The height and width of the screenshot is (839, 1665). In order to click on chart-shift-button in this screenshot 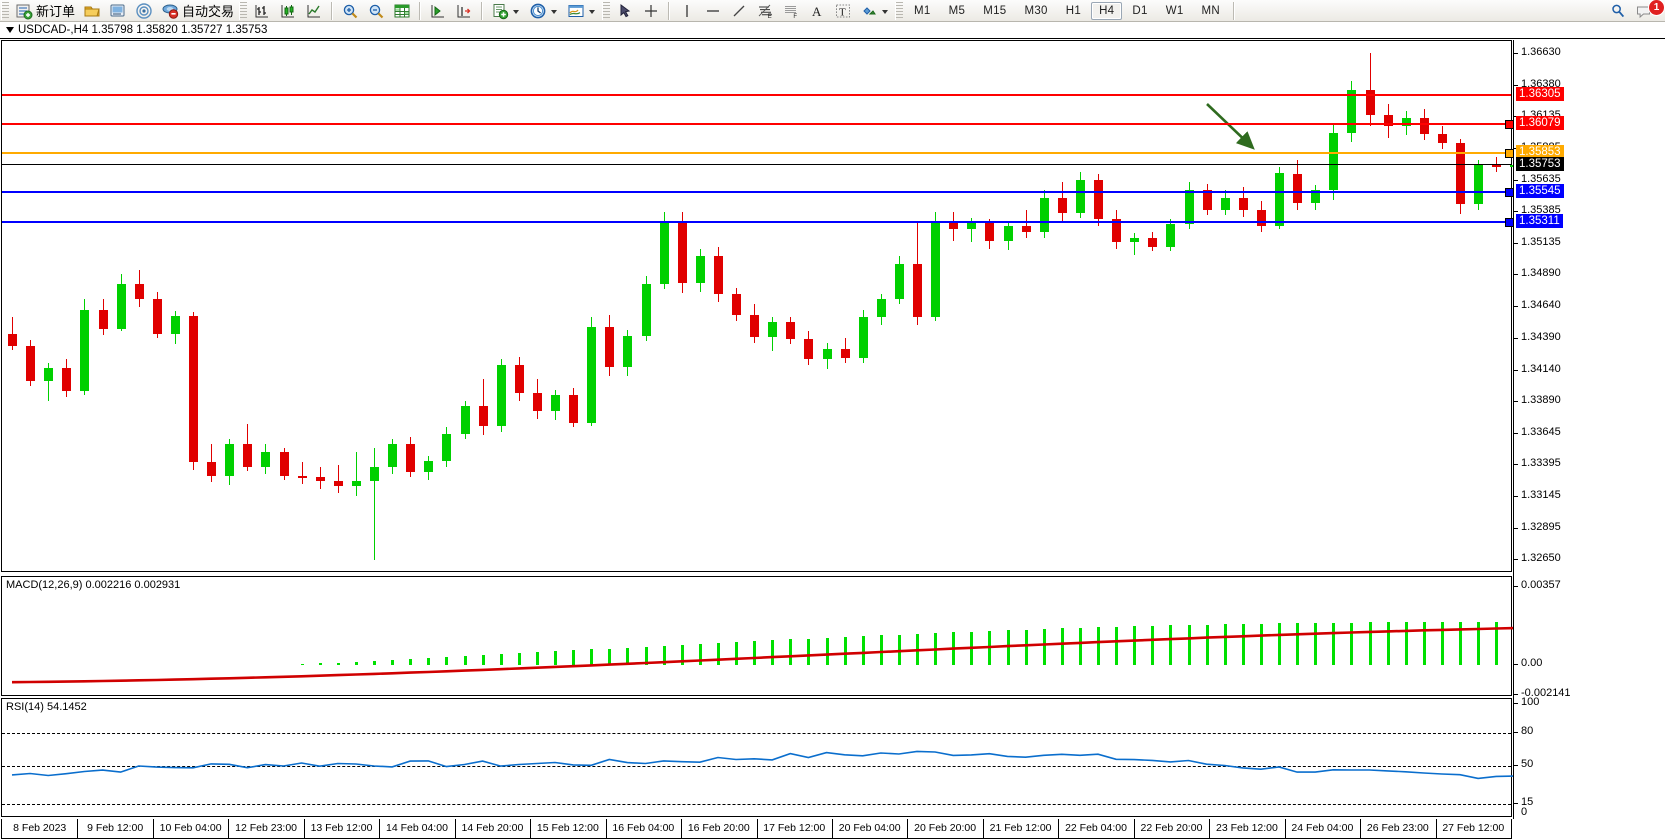, I will do `click(438, 11)`.